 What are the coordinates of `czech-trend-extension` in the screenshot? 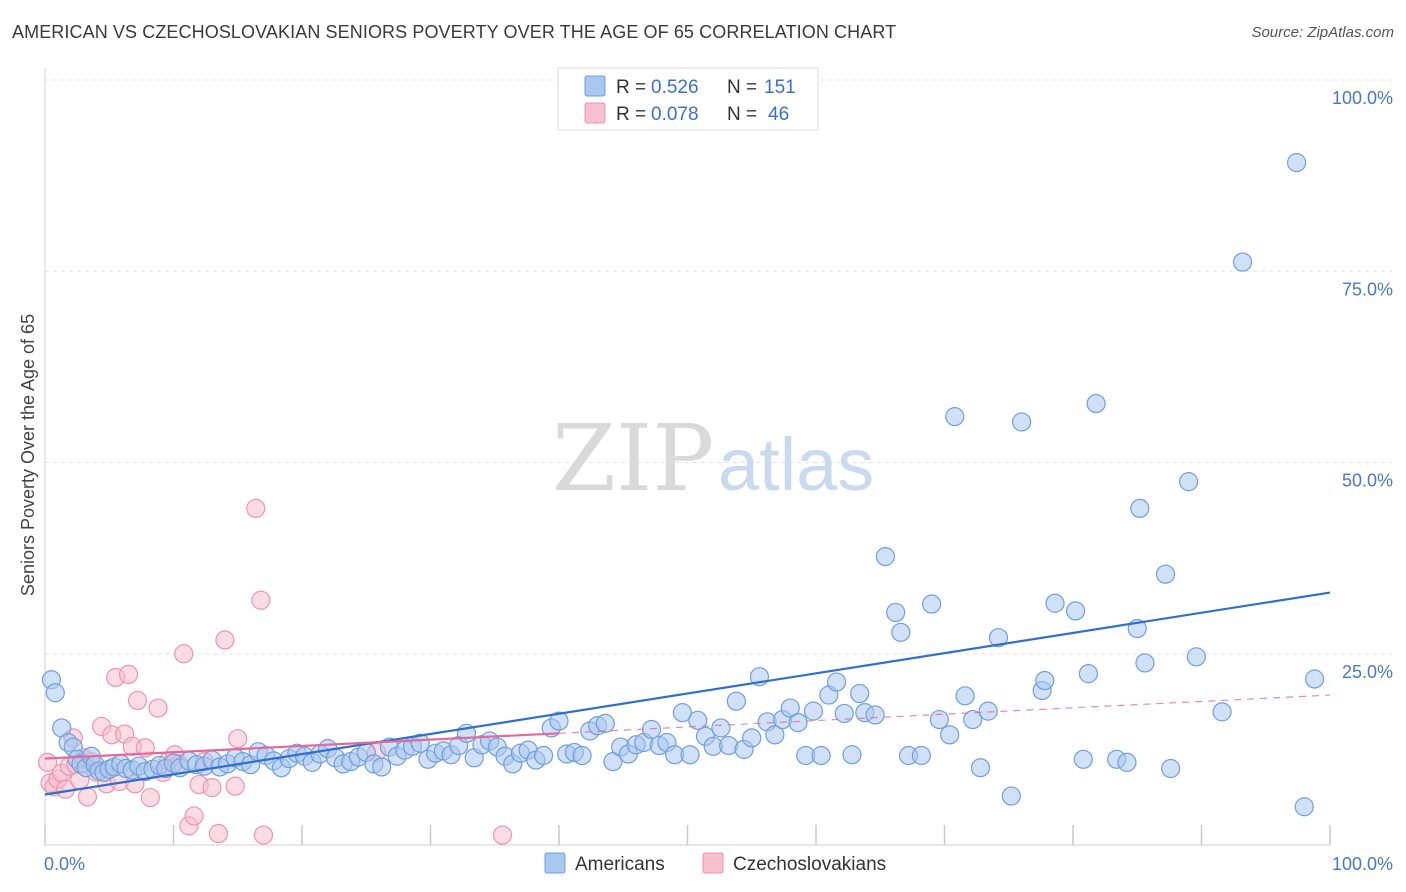 It's located at (944, 714).